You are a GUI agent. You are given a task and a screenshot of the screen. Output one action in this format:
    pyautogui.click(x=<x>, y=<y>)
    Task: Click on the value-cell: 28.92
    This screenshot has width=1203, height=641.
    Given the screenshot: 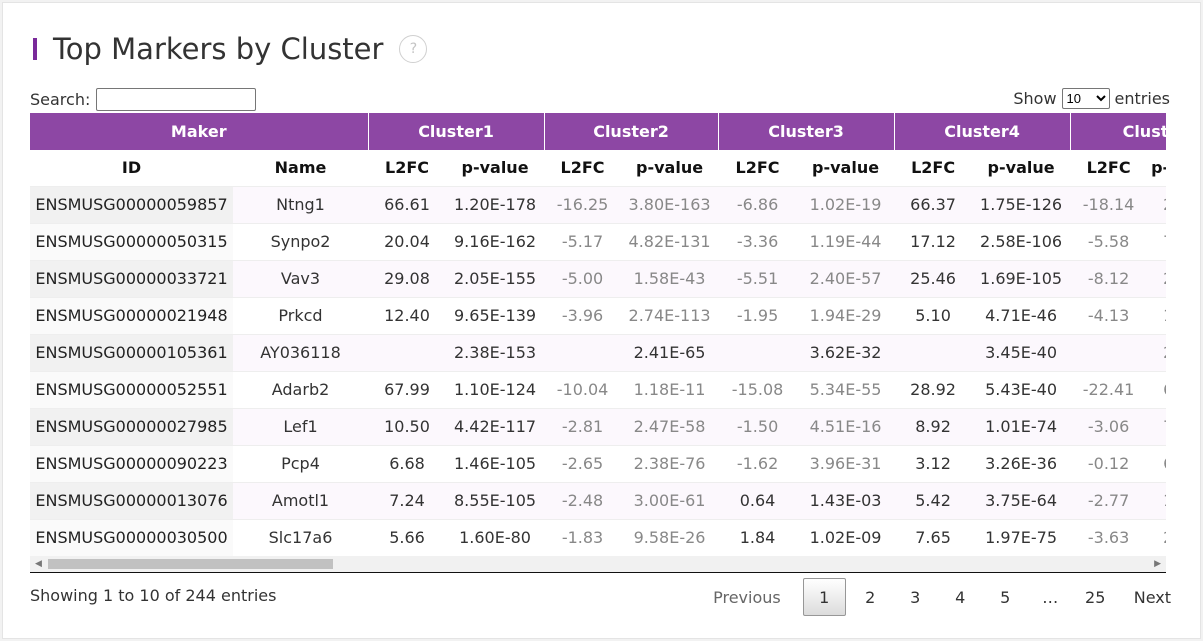 What is the action you would take?
    pyautogui.click(x=933, y=389)
    